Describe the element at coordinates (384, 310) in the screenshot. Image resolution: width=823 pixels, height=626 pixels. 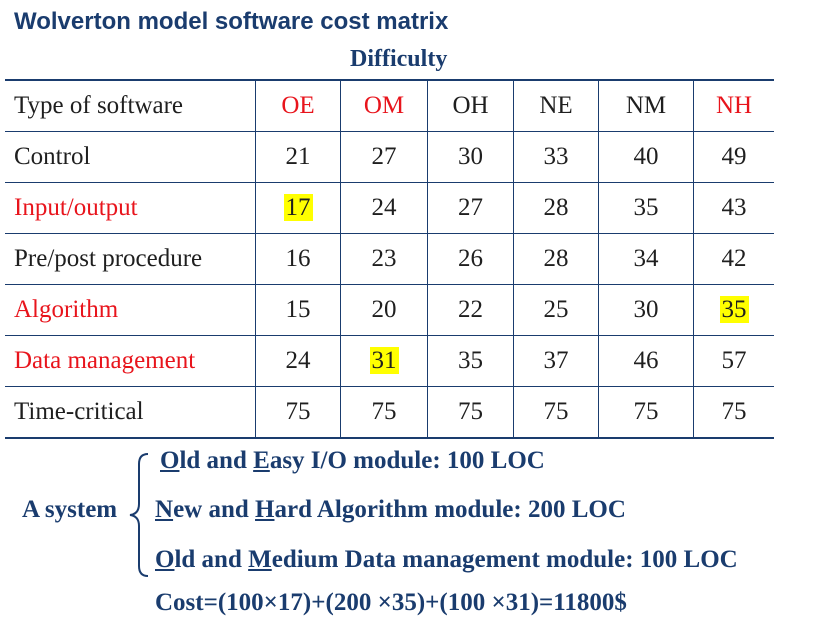
I see `table-cell: 20` at that location.